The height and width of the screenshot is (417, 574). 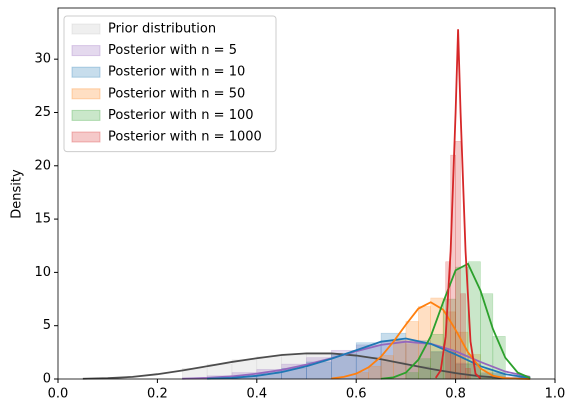 I want to click on y-tick-label: 15, so click(x=42, y=219).